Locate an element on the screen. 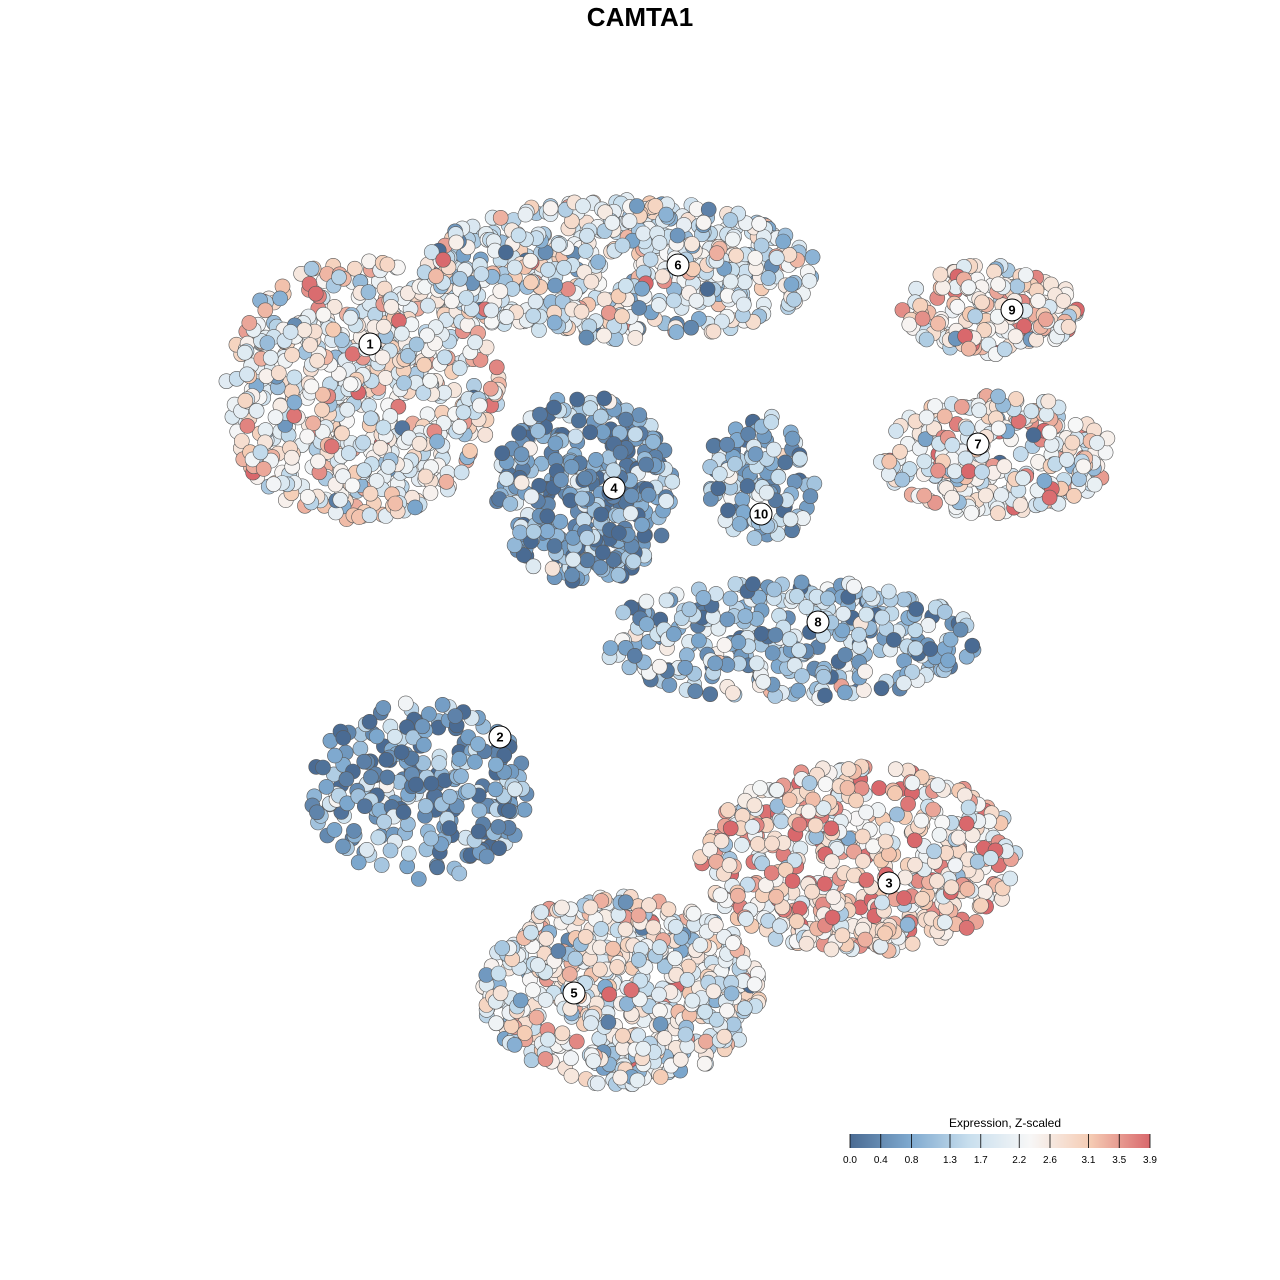 This screenshot has height=1280, width=1280. cluster-label-text: 10 is located at coordinates (761, 514).